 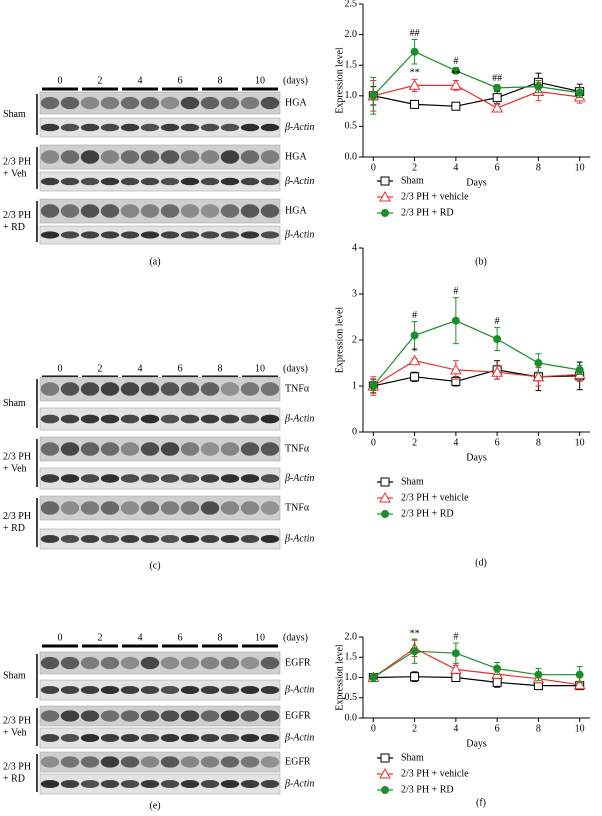 What do you see at coordinates (299, 783) in the screenshot?
I see `row-label: β-Actin` at bounding box center [299, 783].